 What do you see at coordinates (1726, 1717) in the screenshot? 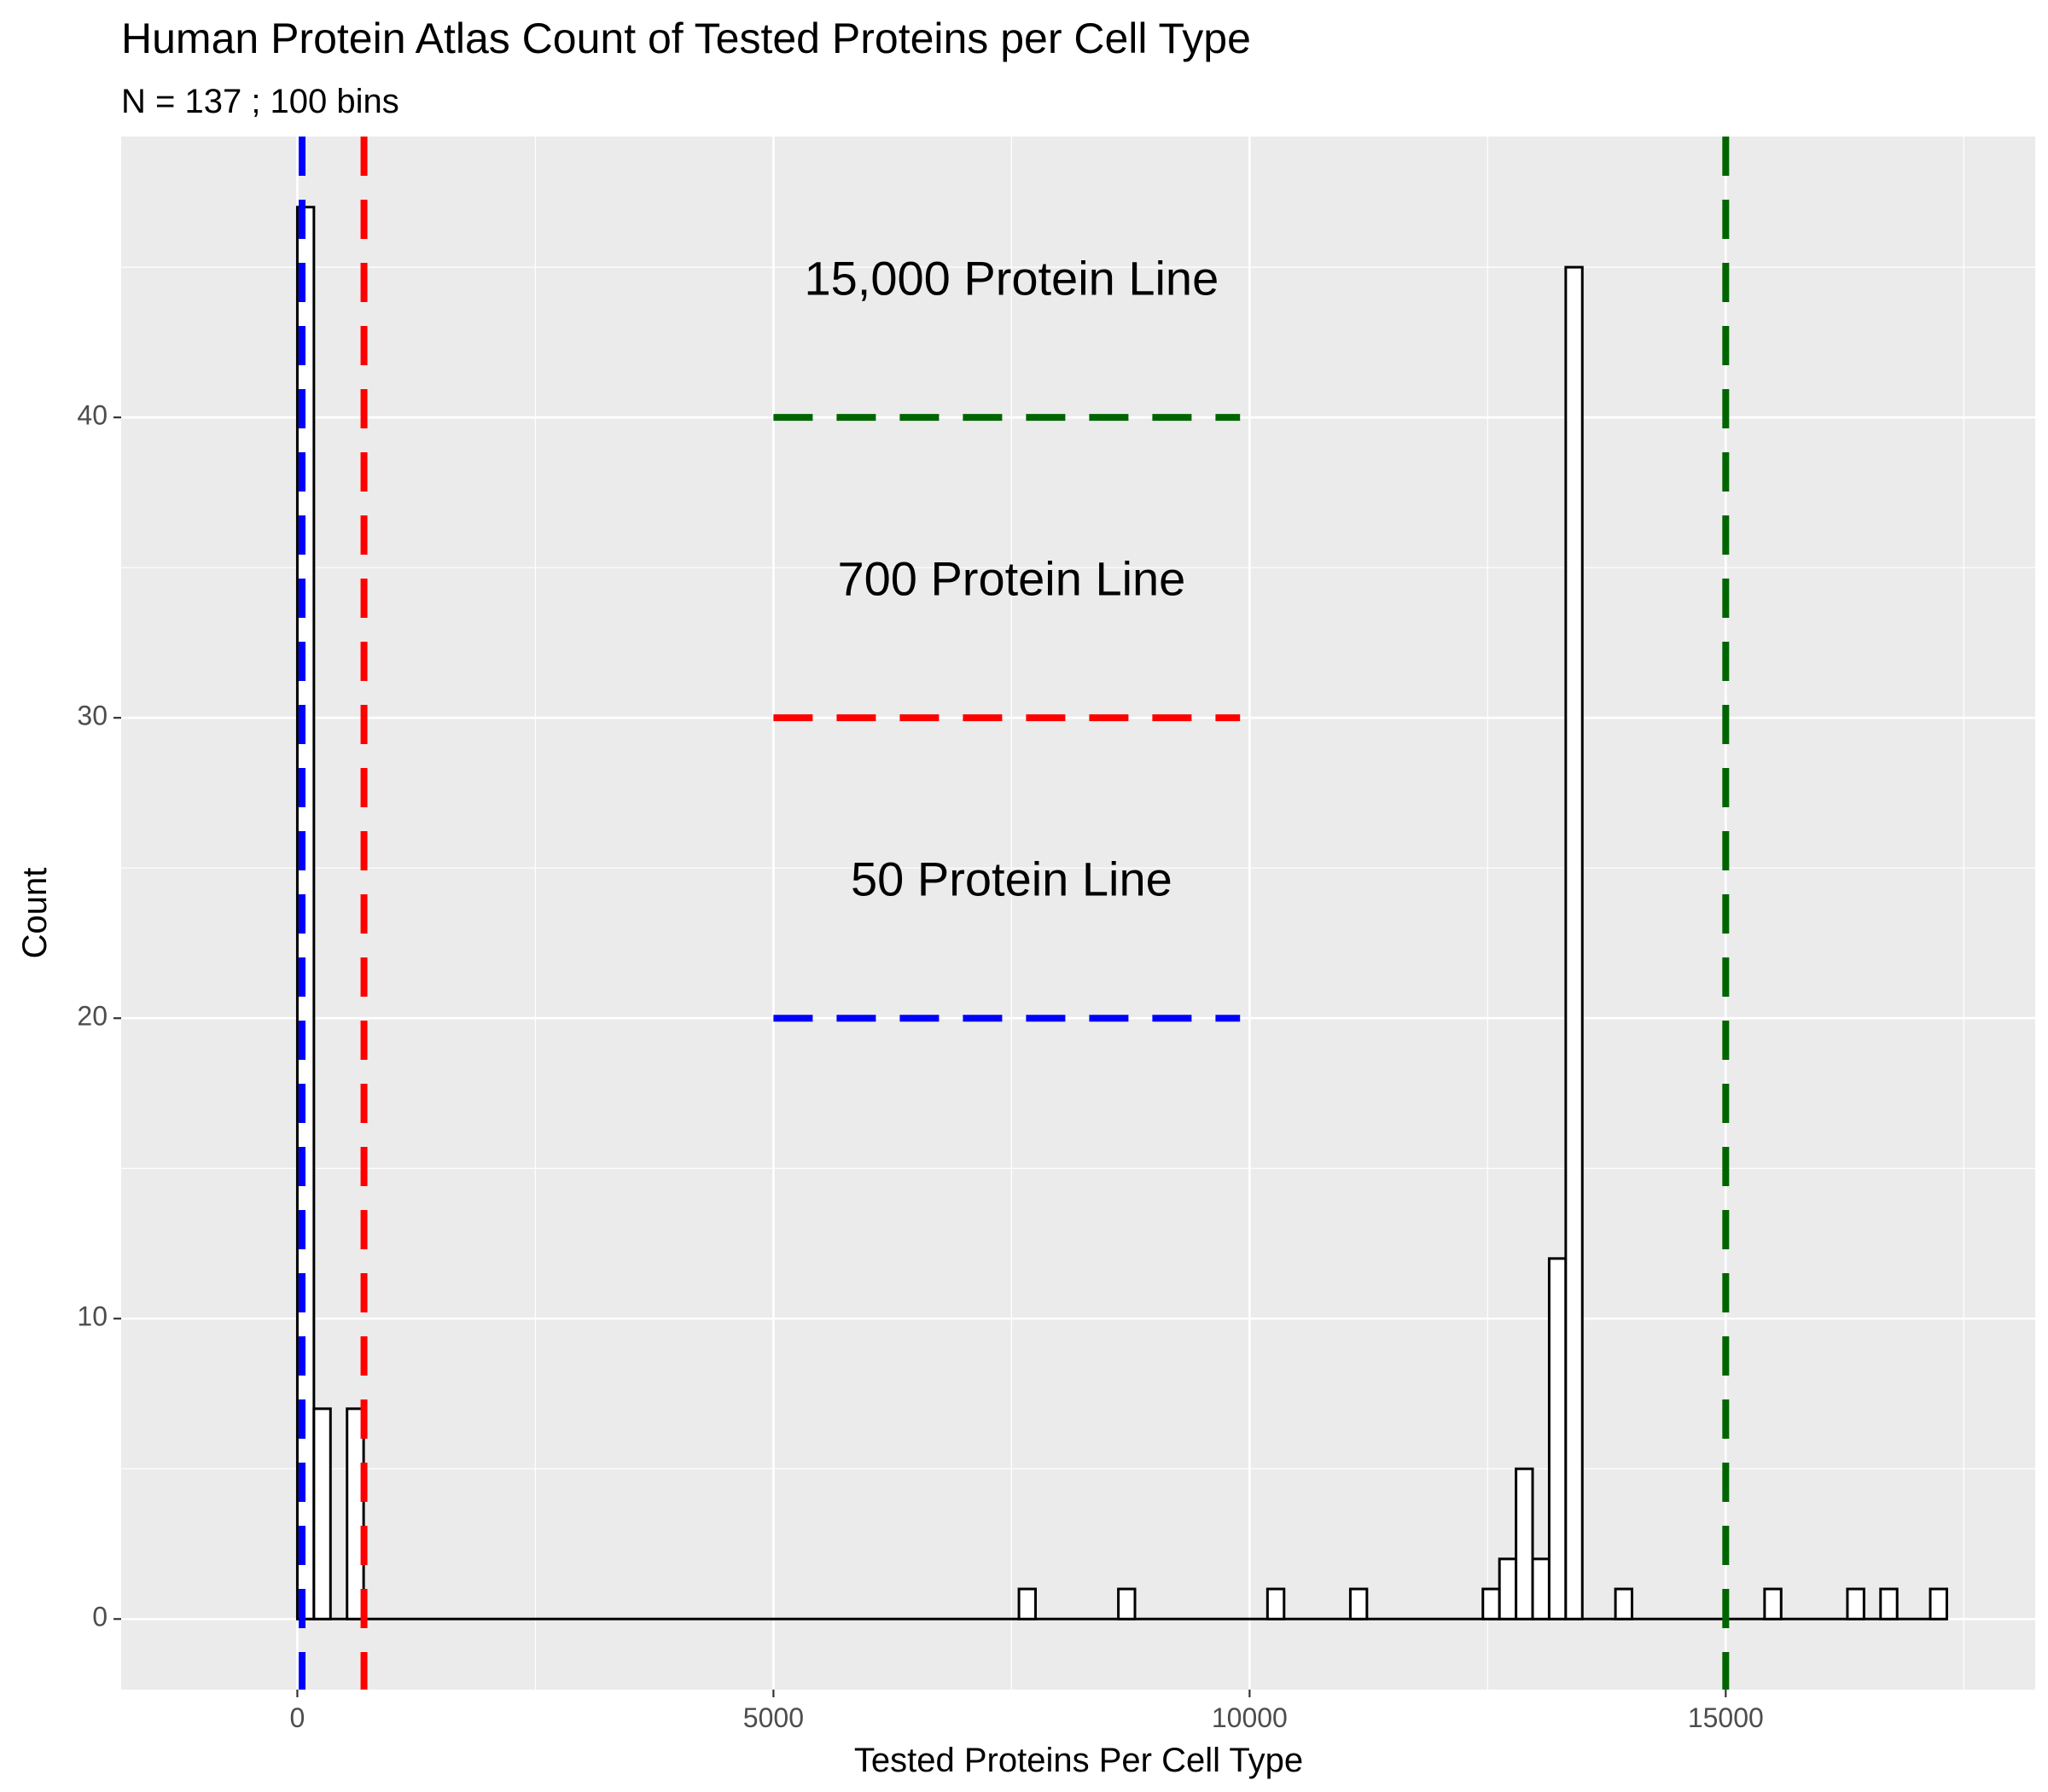
I see `x-tick-label: 15000` at bounding box center [1726, 1717].